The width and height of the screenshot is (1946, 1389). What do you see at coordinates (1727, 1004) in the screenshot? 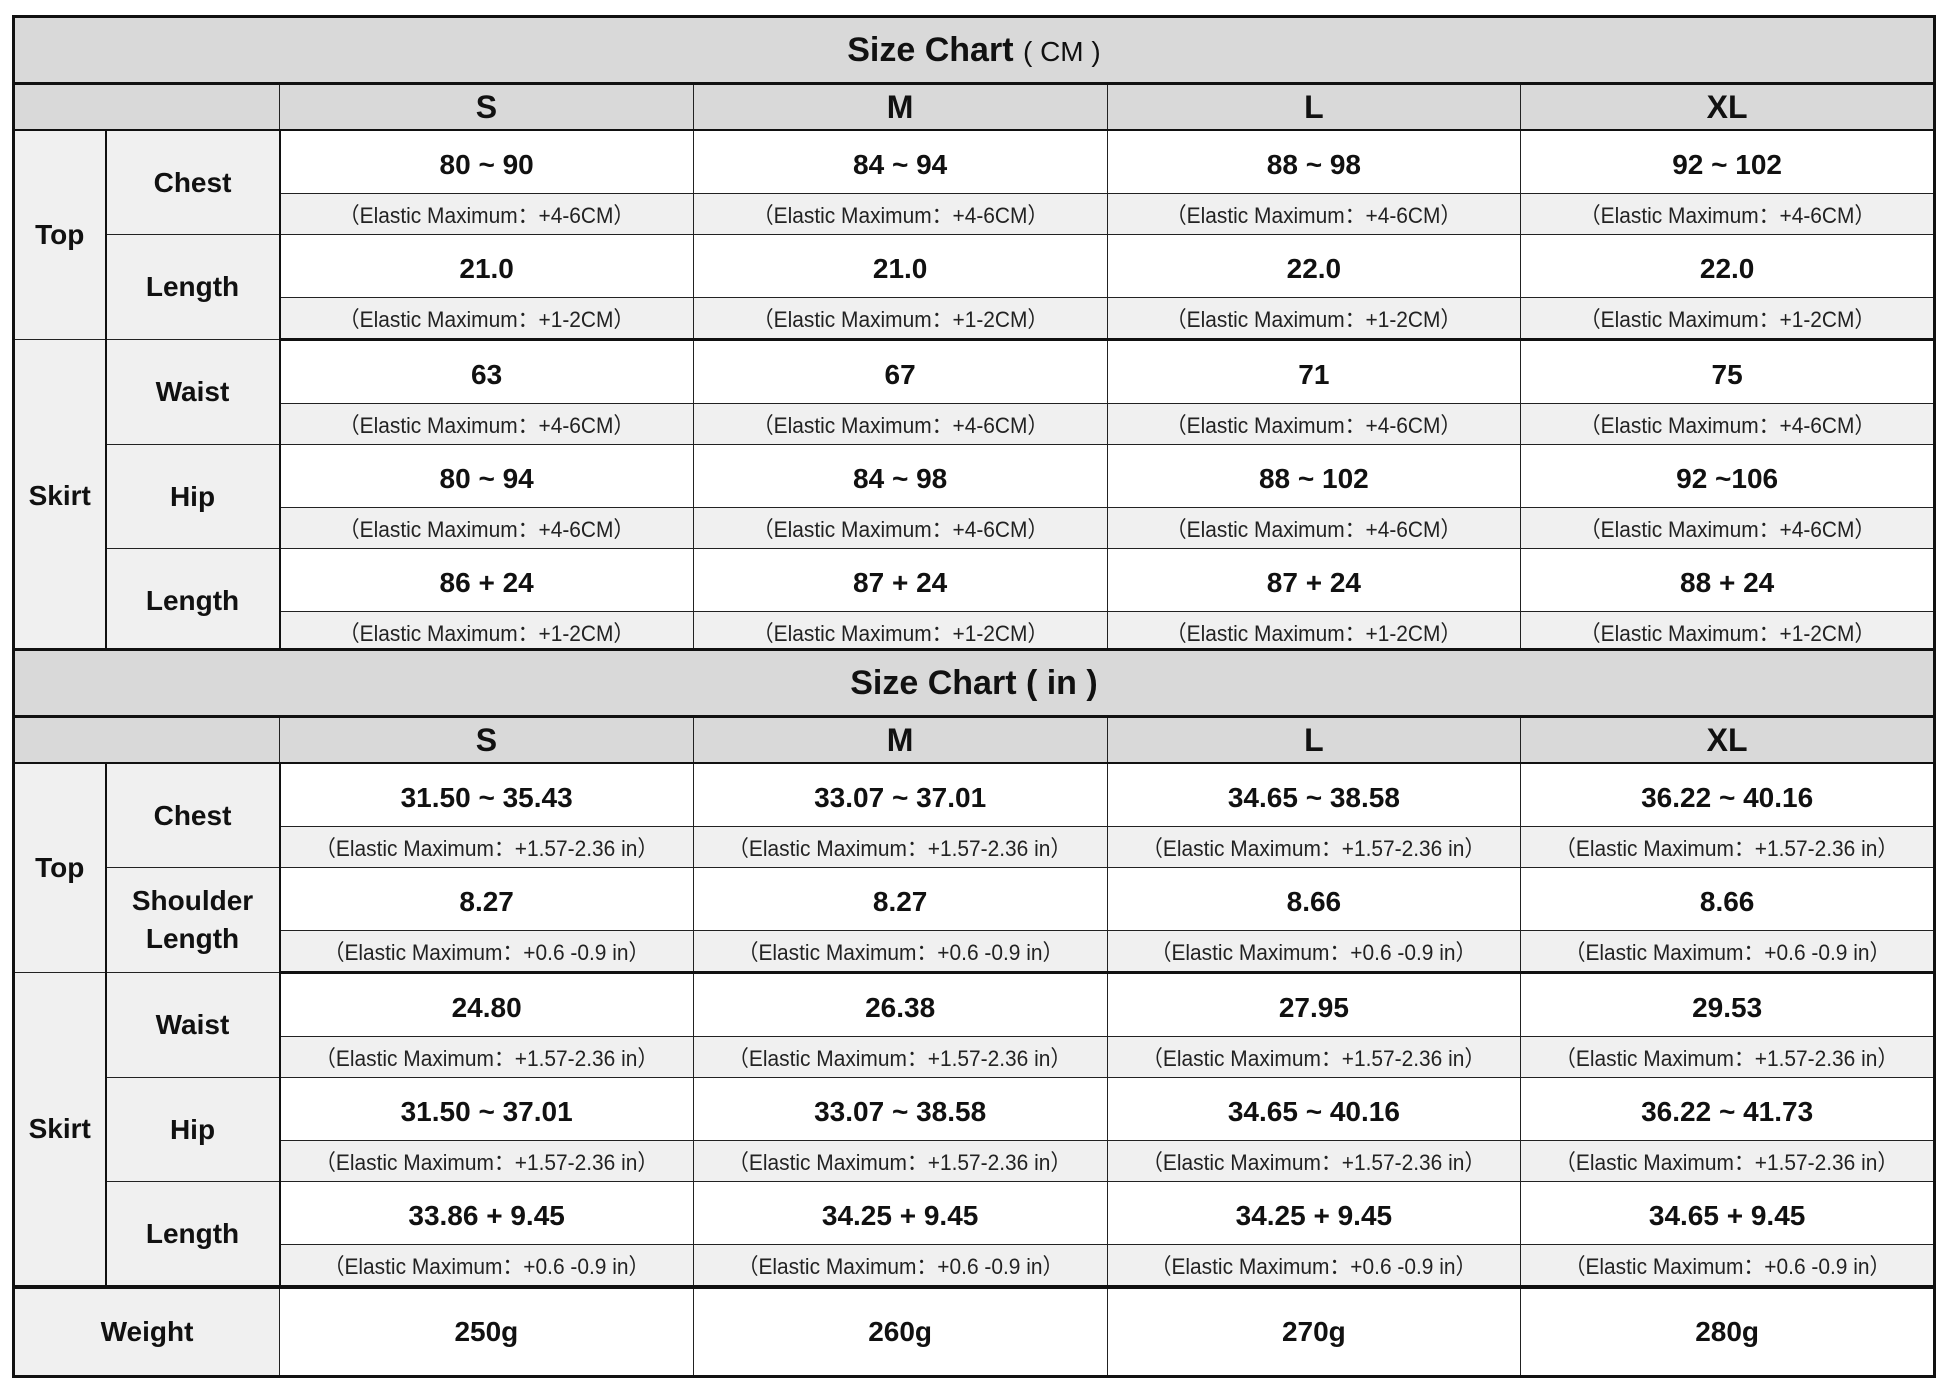
I see `measure-value: 29.53` at bounding box center [1727, 1004].